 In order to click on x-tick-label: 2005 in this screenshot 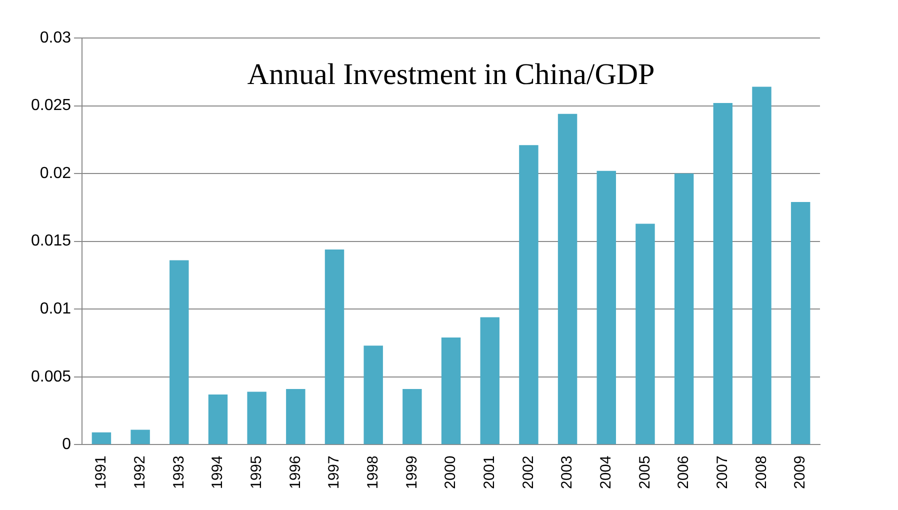, I will do `click(645, 473)`.